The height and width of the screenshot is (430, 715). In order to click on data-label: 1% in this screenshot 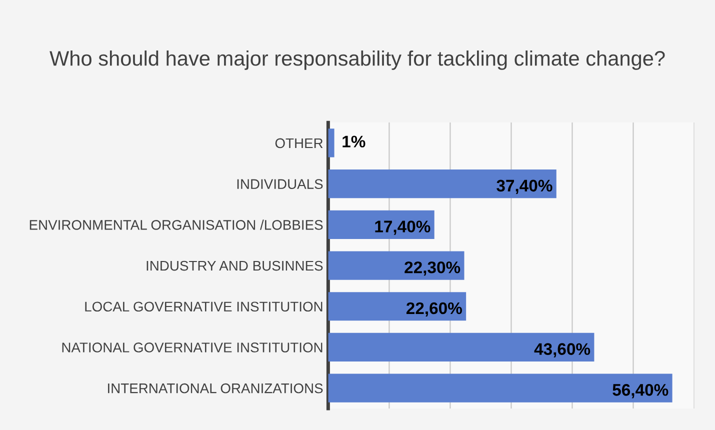, I will do `click(354, 142)`.